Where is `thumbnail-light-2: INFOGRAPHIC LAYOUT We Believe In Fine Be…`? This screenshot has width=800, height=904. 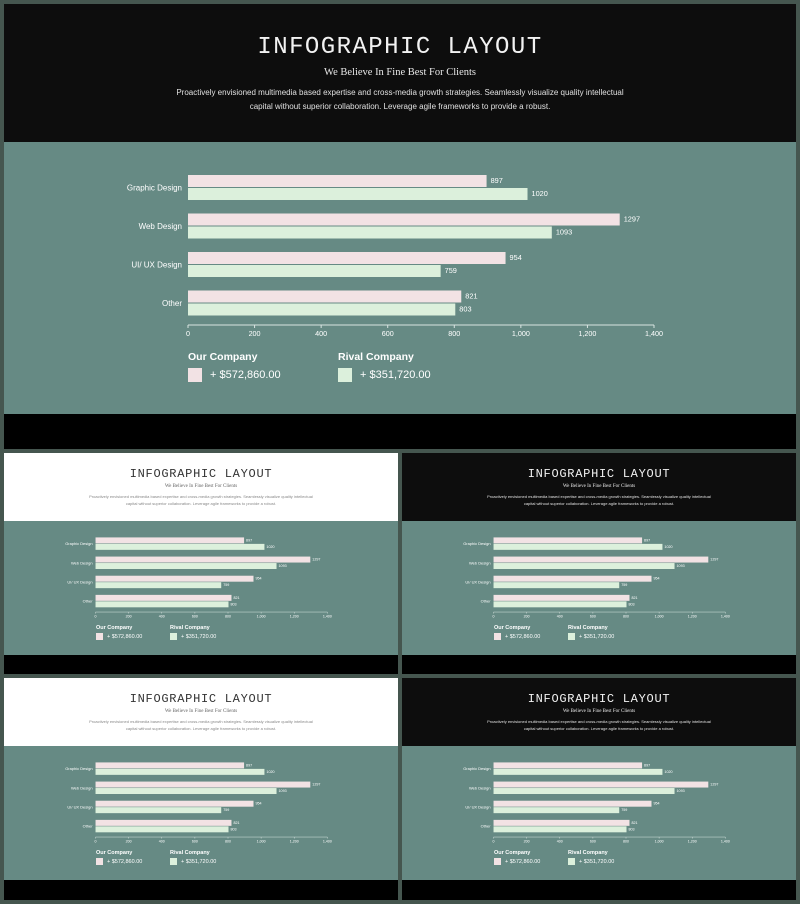 thumbnail-light-2: INFOGRAPHIC LAYOUT We Believe In Fine Be… is located at coordinates (201, 789).